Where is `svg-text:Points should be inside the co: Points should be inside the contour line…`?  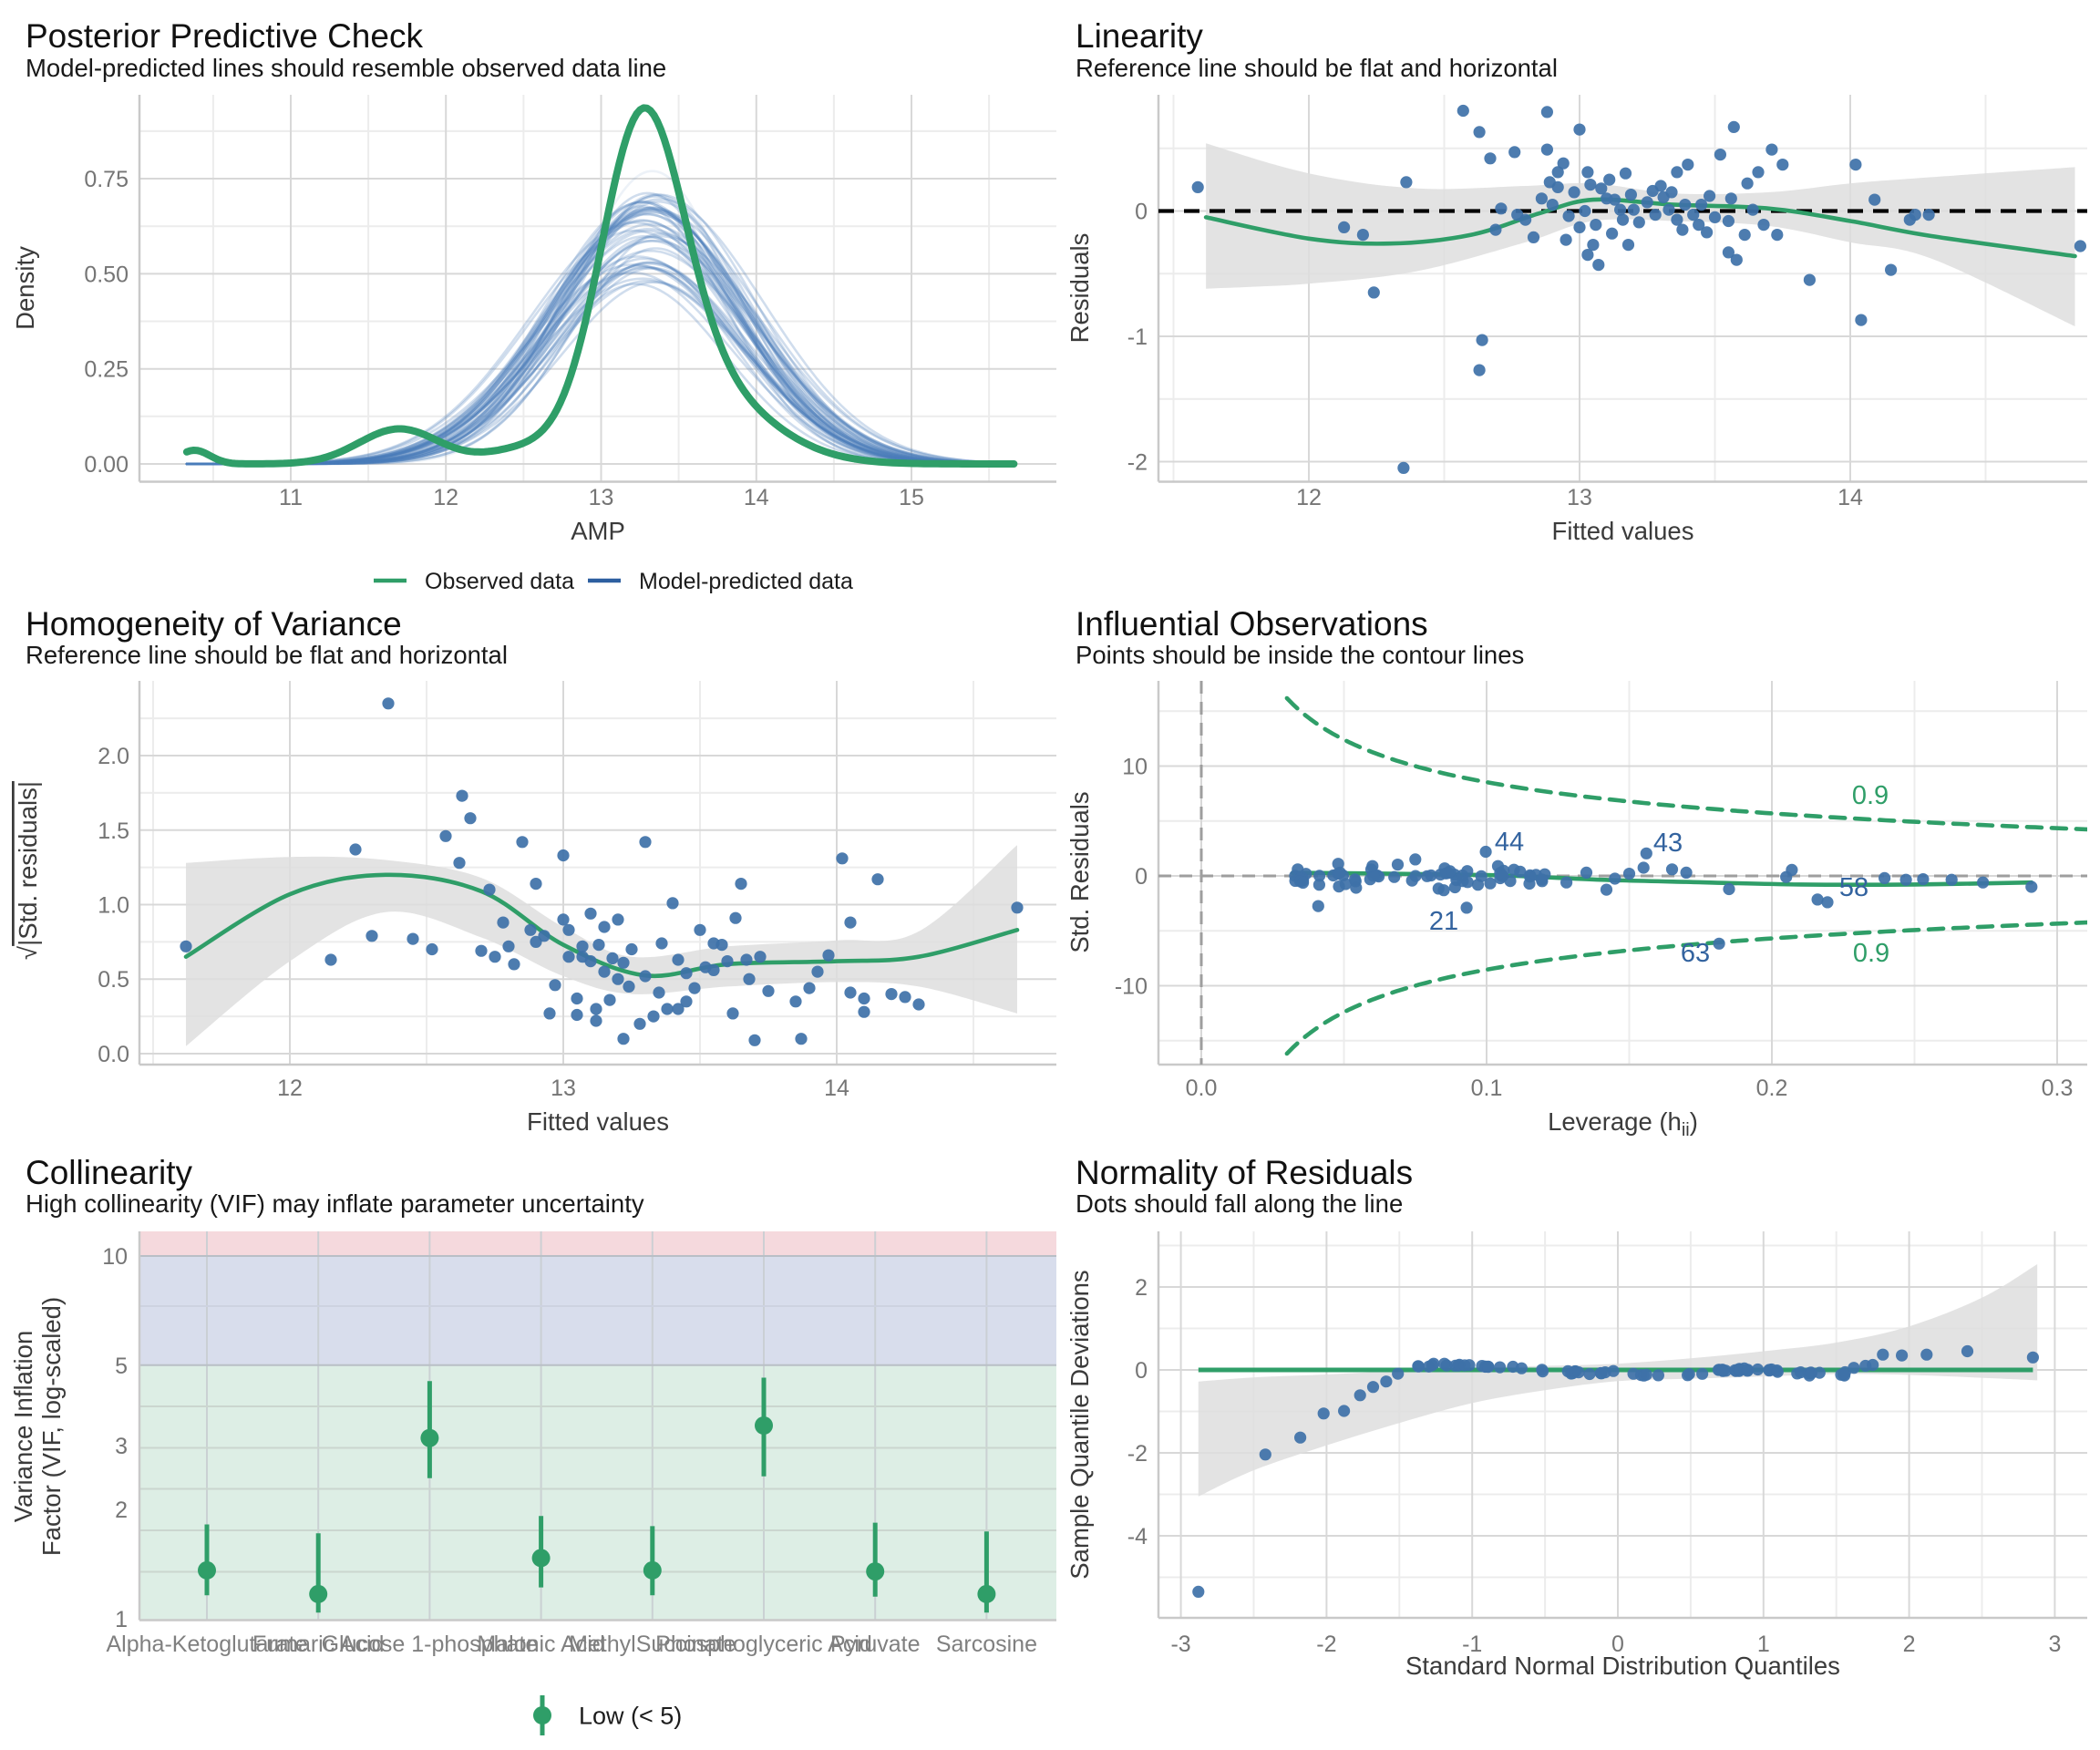 svg-text:Points should be inside the co: Points should be inside the contour line… is located at coordinates (1300, 655).